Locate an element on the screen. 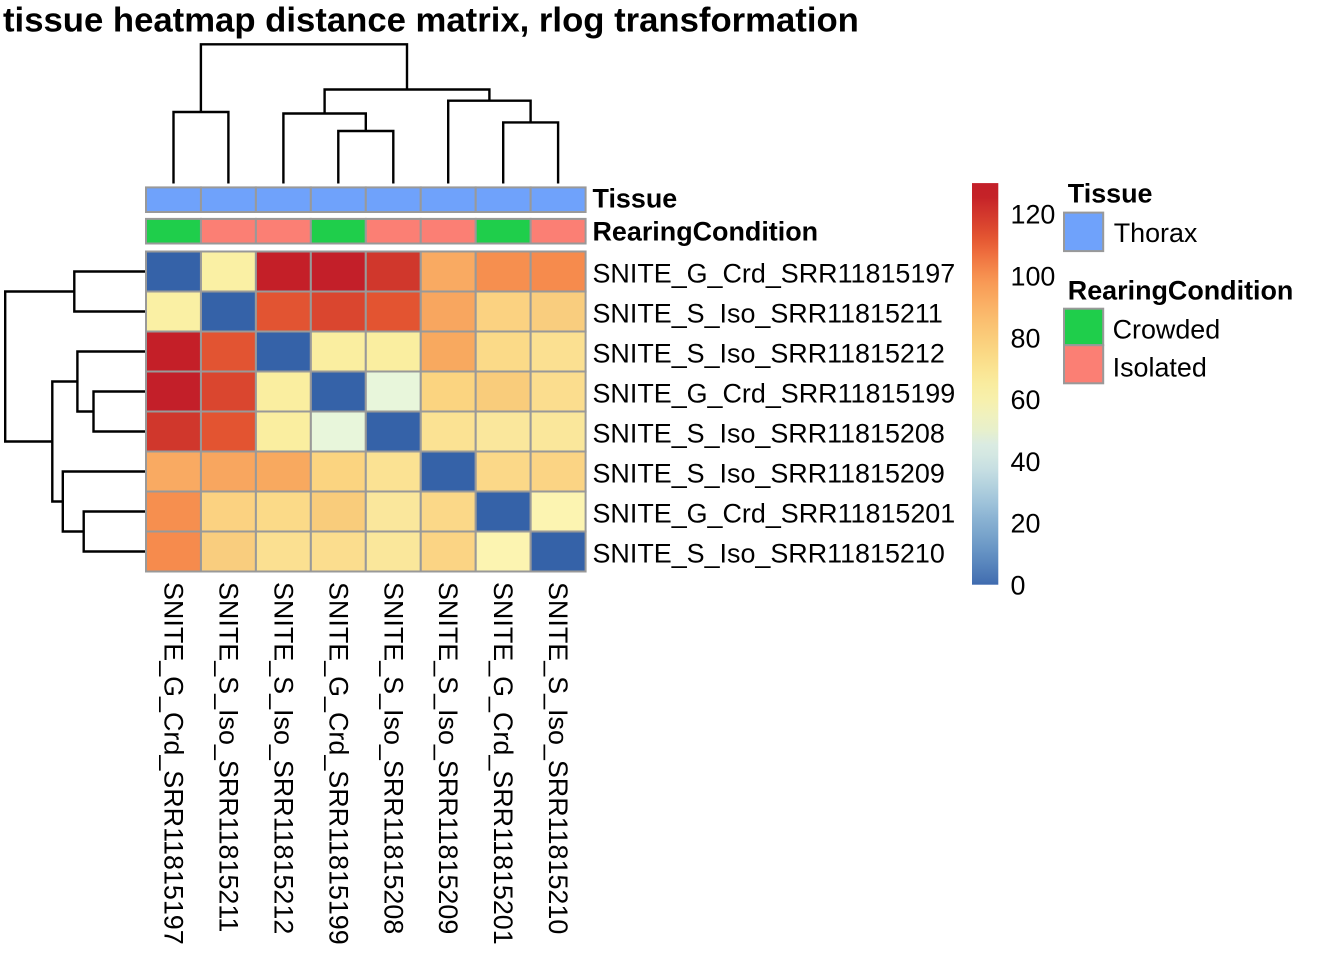  svg-text: 120 is located at coordinates (1033, 215).